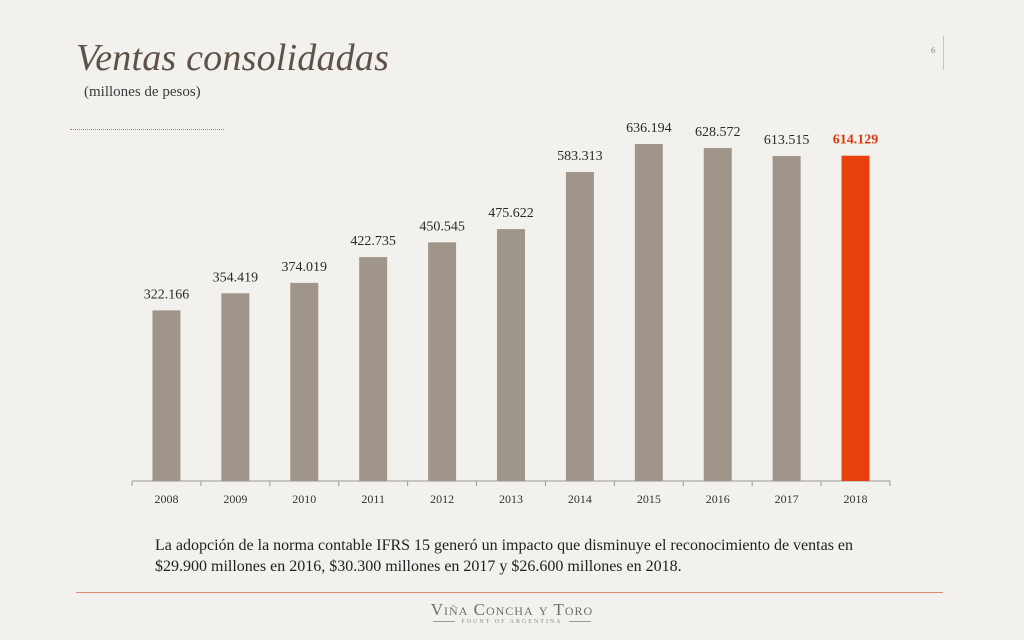  Describe the element at coordinates (235, 387) in the screenshot. I see `bar-2009` at that location.